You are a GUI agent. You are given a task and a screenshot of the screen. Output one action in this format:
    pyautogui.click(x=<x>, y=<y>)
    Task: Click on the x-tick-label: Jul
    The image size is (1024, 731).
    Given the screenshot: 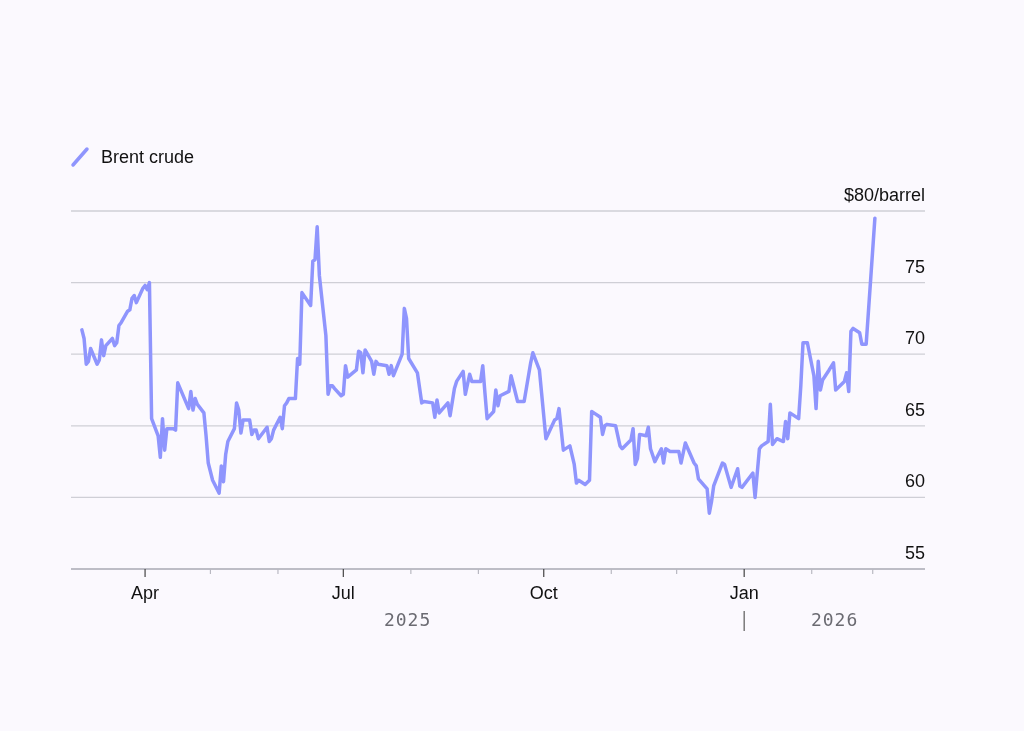 What is the action you would take?
    pyautogui.click(x=343, y=593)
    